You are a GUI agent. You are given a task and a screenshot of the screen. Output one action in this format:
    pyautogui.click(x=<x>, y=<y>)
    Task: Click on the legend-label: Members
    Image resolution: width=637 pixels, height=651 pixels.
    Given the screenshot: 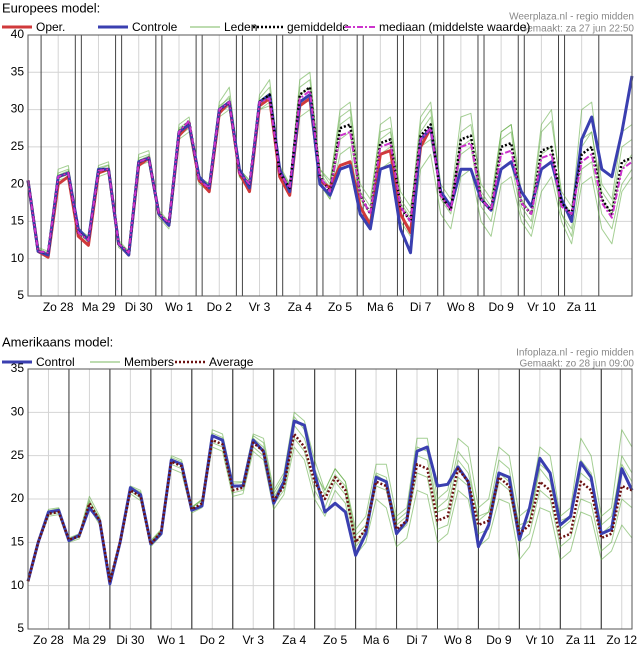 What is the action you would take?
    pyautogui.click(x=149, y=362)
    